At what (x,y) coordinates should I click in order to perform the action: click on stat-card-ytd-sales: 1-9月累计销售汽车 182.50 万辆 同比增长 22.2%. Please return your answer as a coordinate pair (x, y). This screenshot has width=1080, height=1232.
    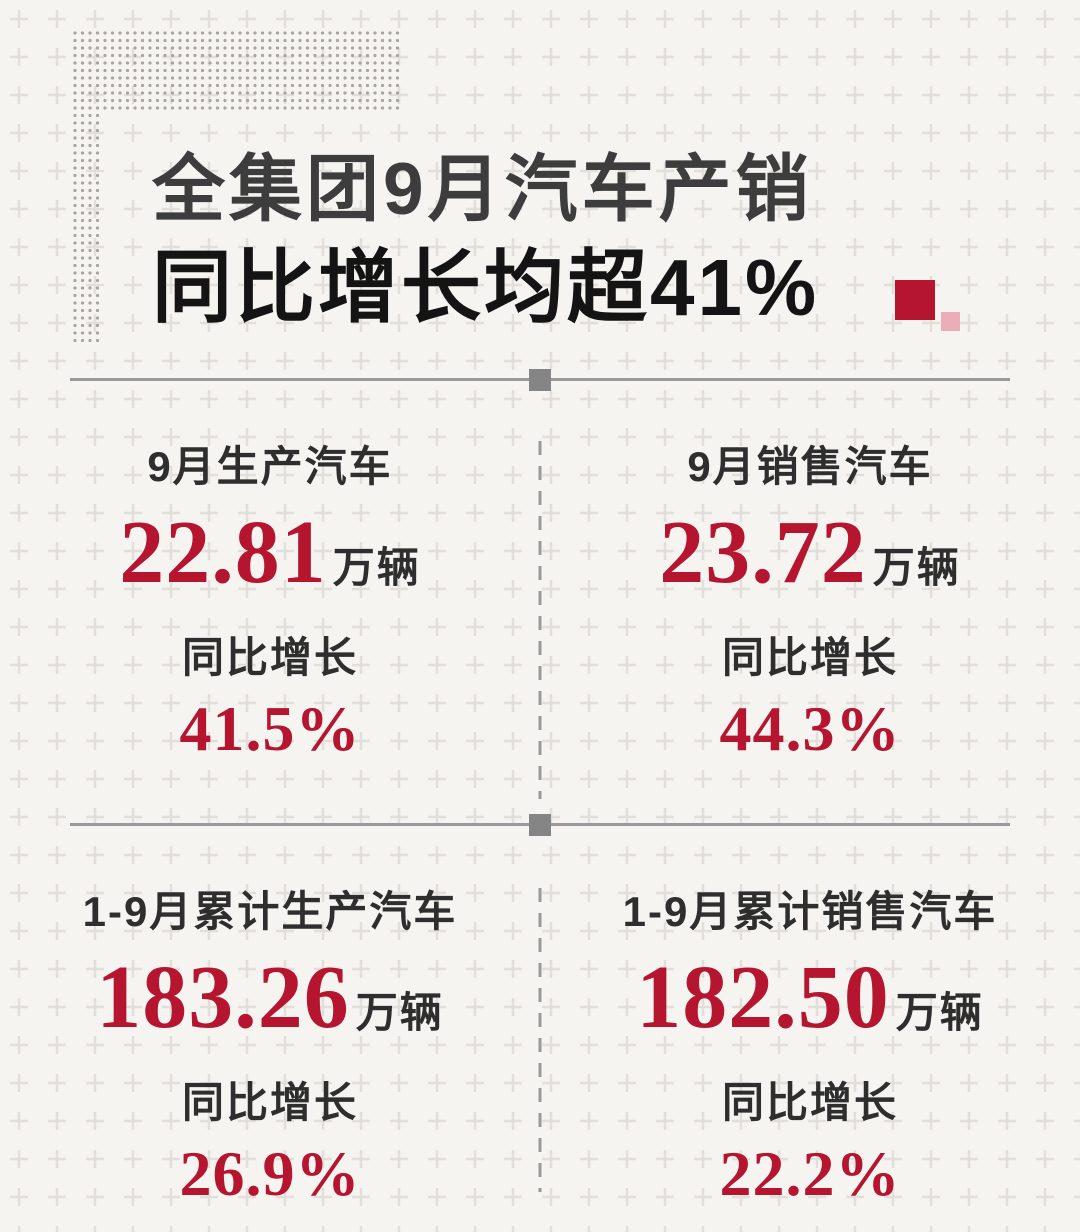
    Looking at the image, I should click on (810, 1042).